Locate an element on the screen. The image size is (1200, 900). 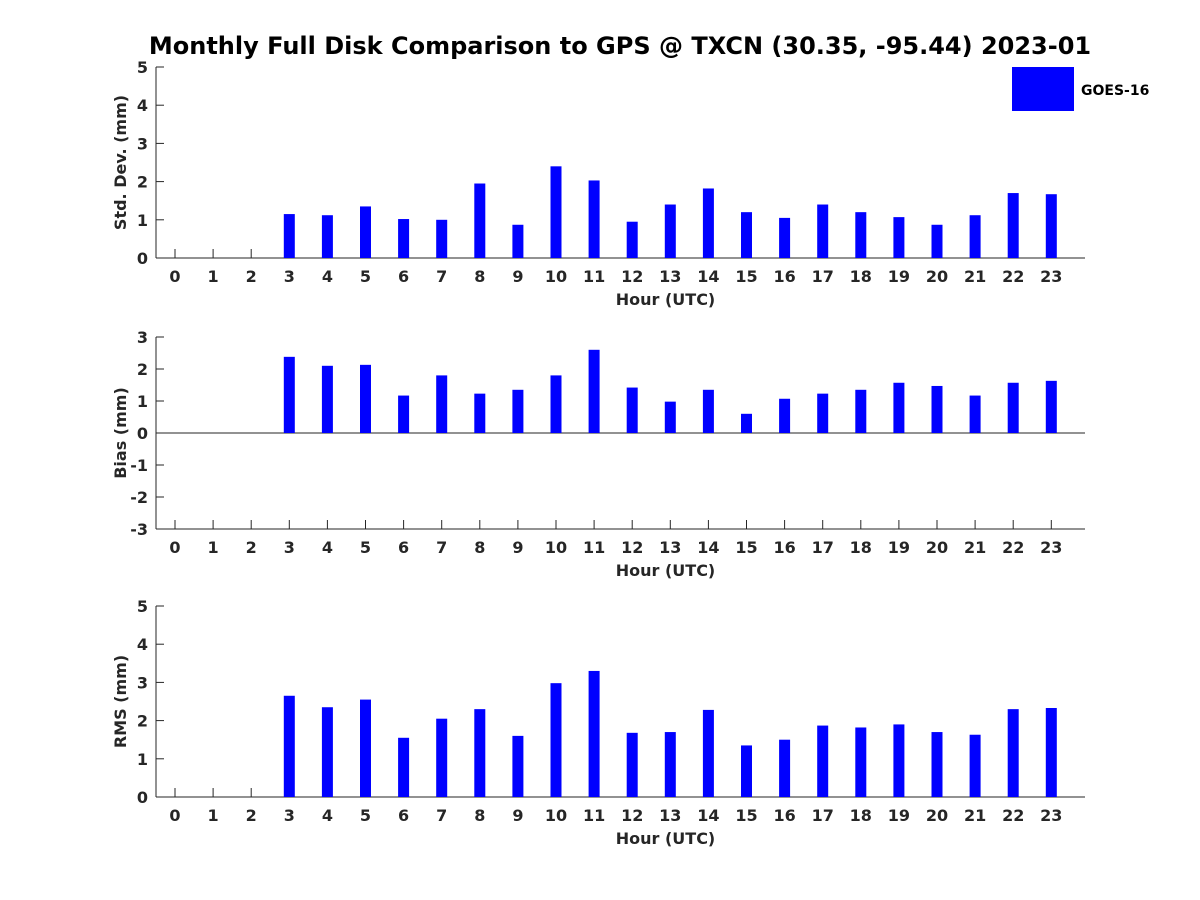
legend: GOES-16 is located at coordinates (1080, 89).